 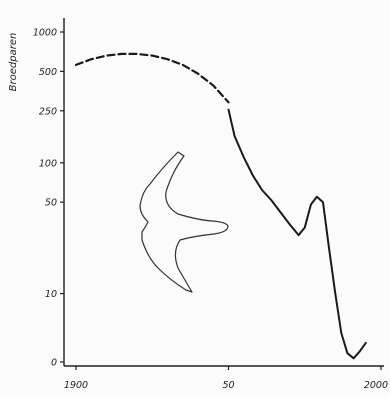 I want to click on x-tick-label: 1900, so click(x=76, y=385).